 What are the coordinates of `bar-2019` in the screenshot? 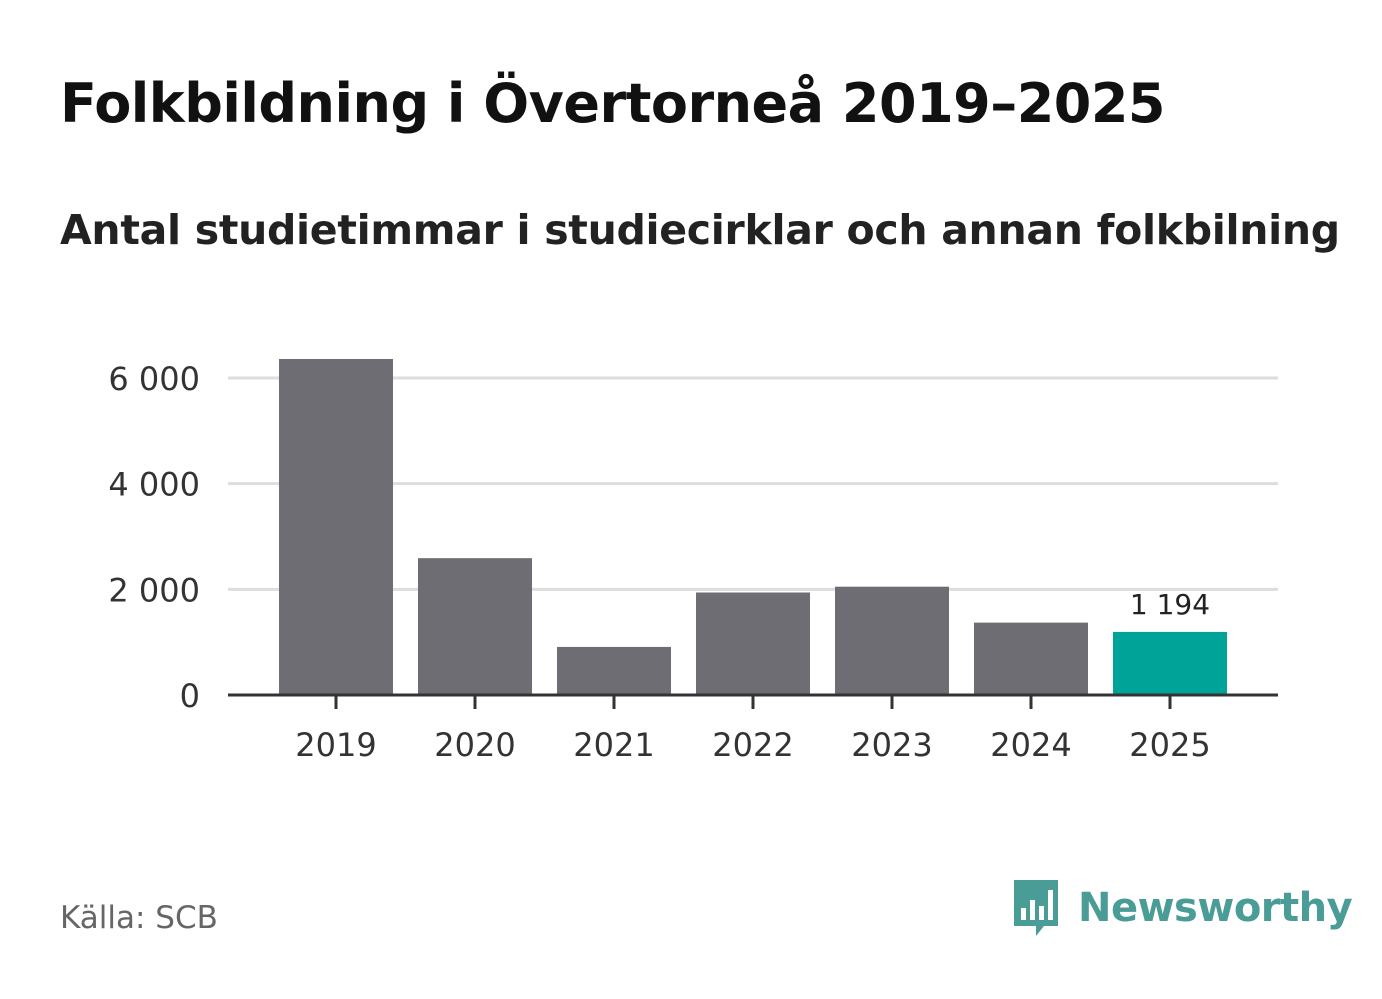 It's located at (336, 526).